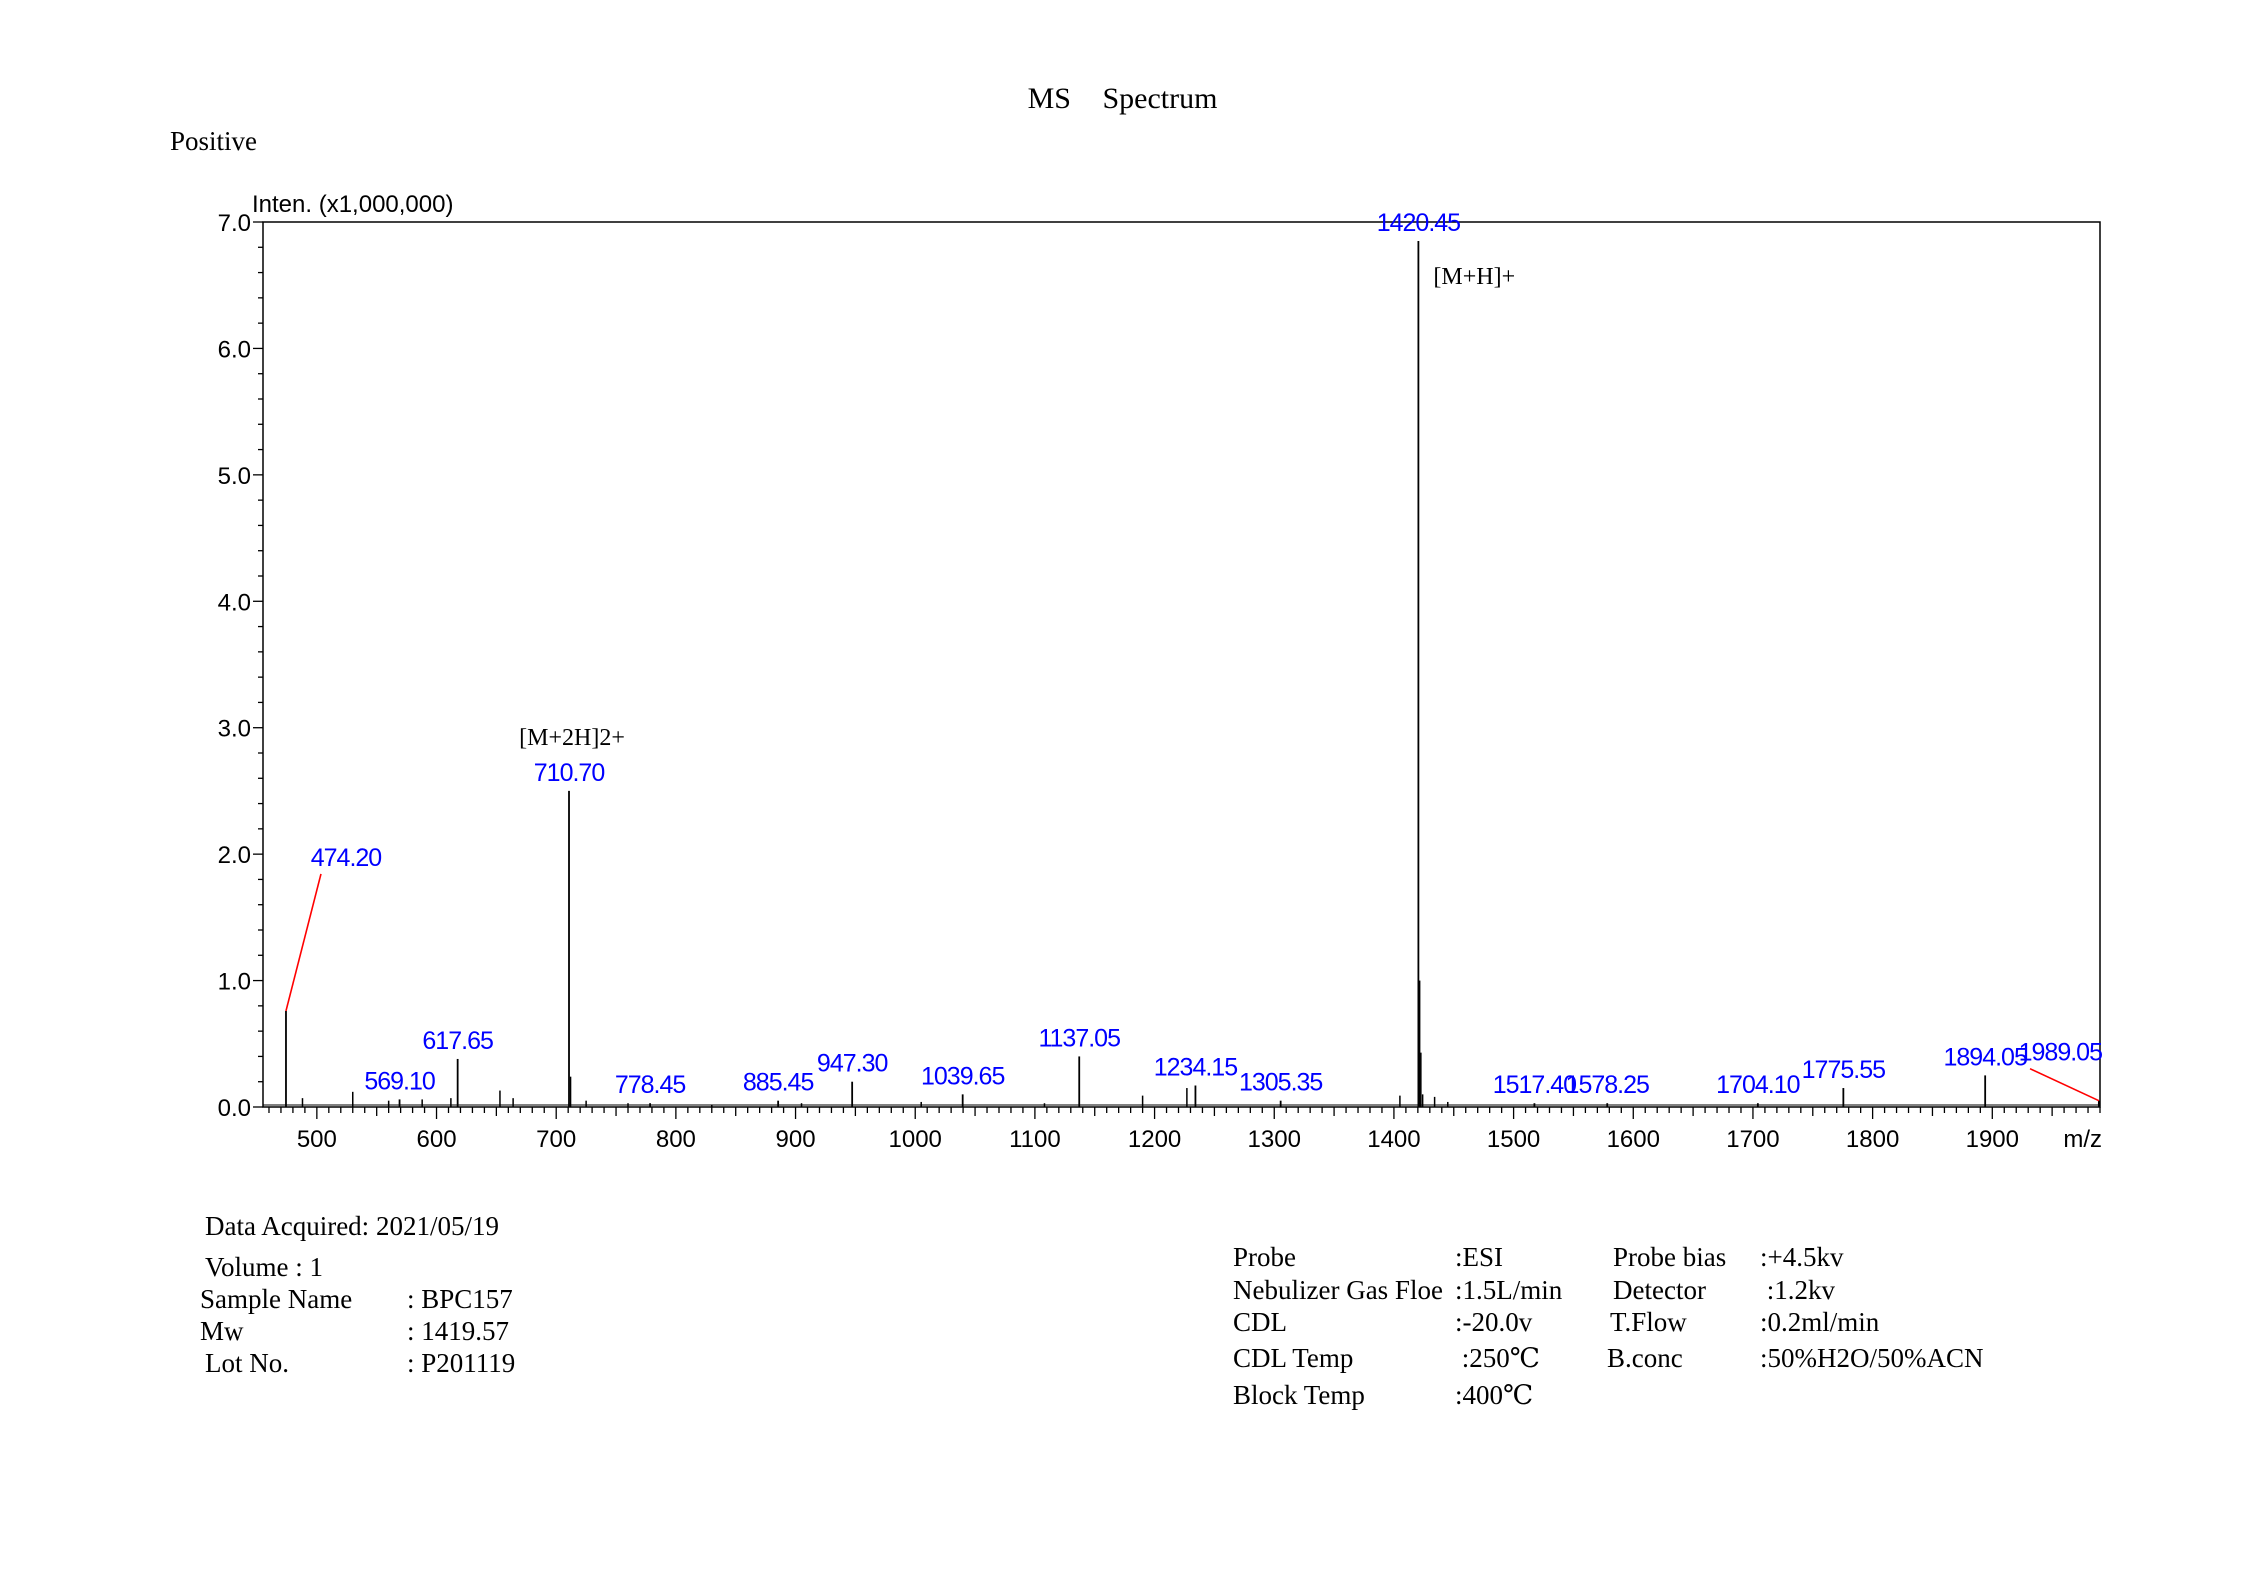 The image size is (2245, 1588). Describe the element at coordinates (1154, 1139) in the screenshot. I see `x-tick-label: 1200` at that location.